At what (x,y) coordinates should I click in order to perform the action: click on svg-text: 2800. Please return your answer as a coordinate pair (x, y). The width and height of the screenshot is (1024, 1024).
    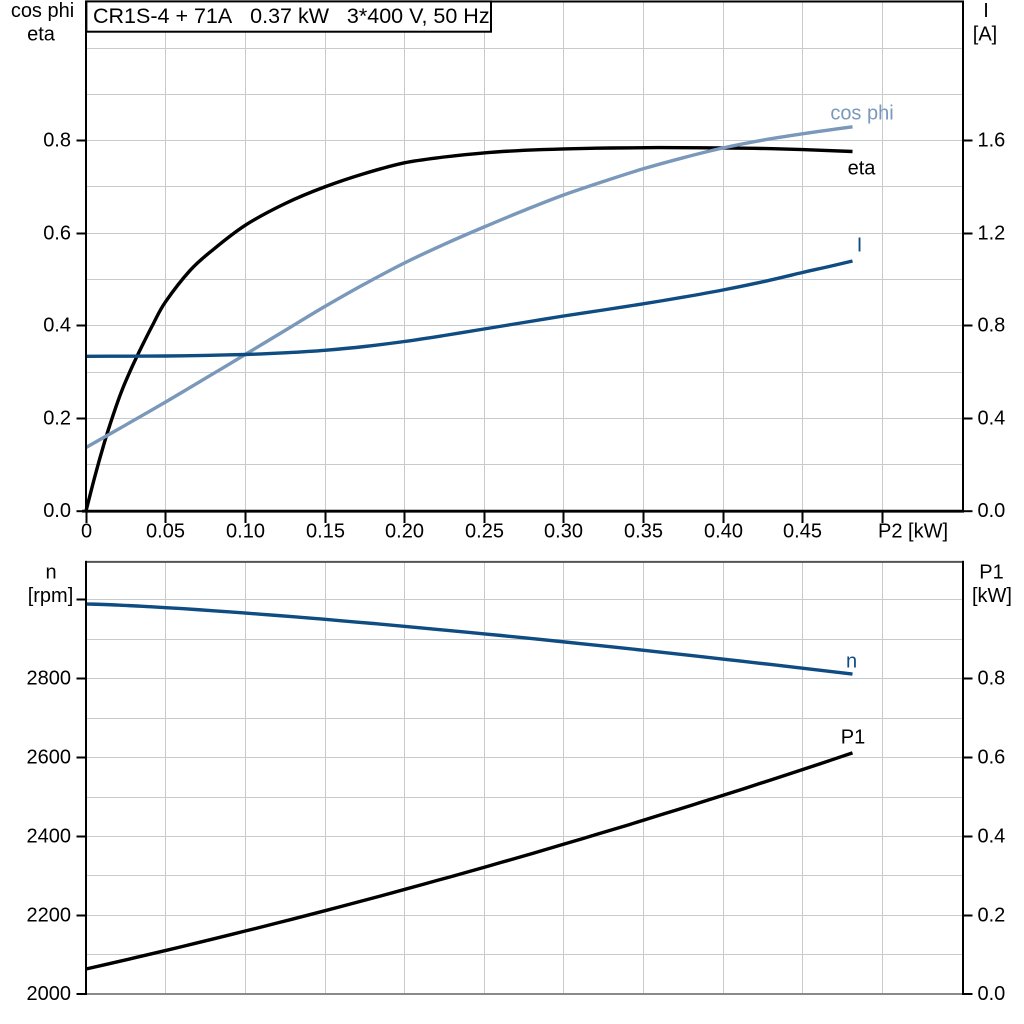
    Looking at the image, I should click on (49, 679).